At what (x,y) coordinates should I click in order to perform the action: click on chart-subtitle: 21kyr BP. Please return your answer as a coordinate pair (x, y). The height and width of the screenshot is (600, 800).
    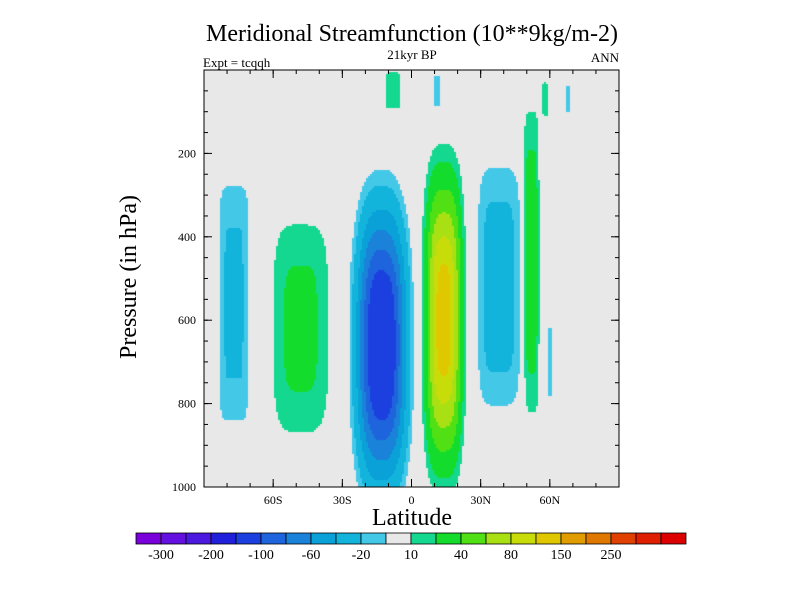
    Looking at the image, I should click on (411, 54).